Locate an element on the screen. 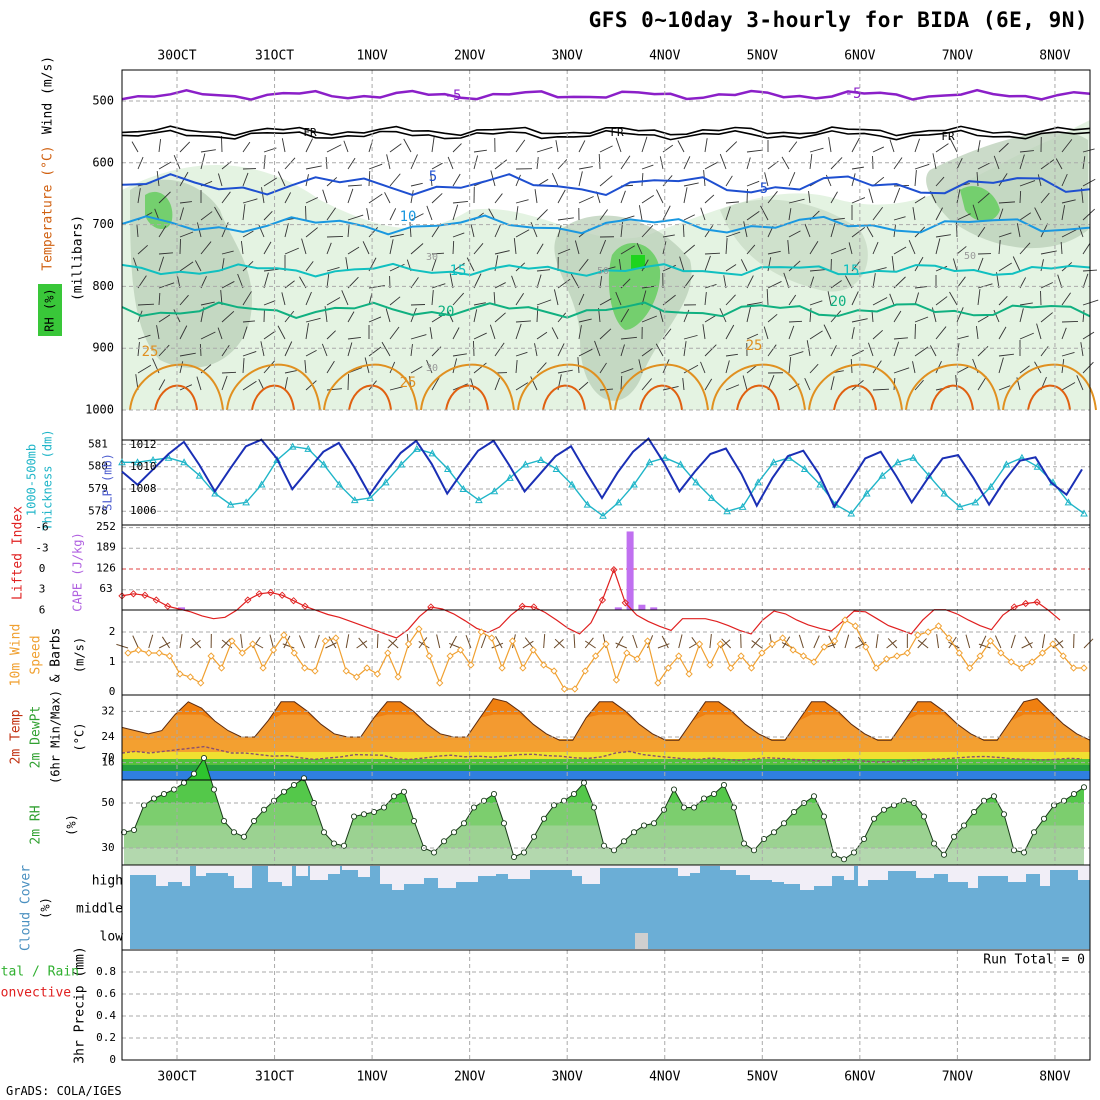  date-label-bottom: 2NOV is located at coordinates (469, 1077).